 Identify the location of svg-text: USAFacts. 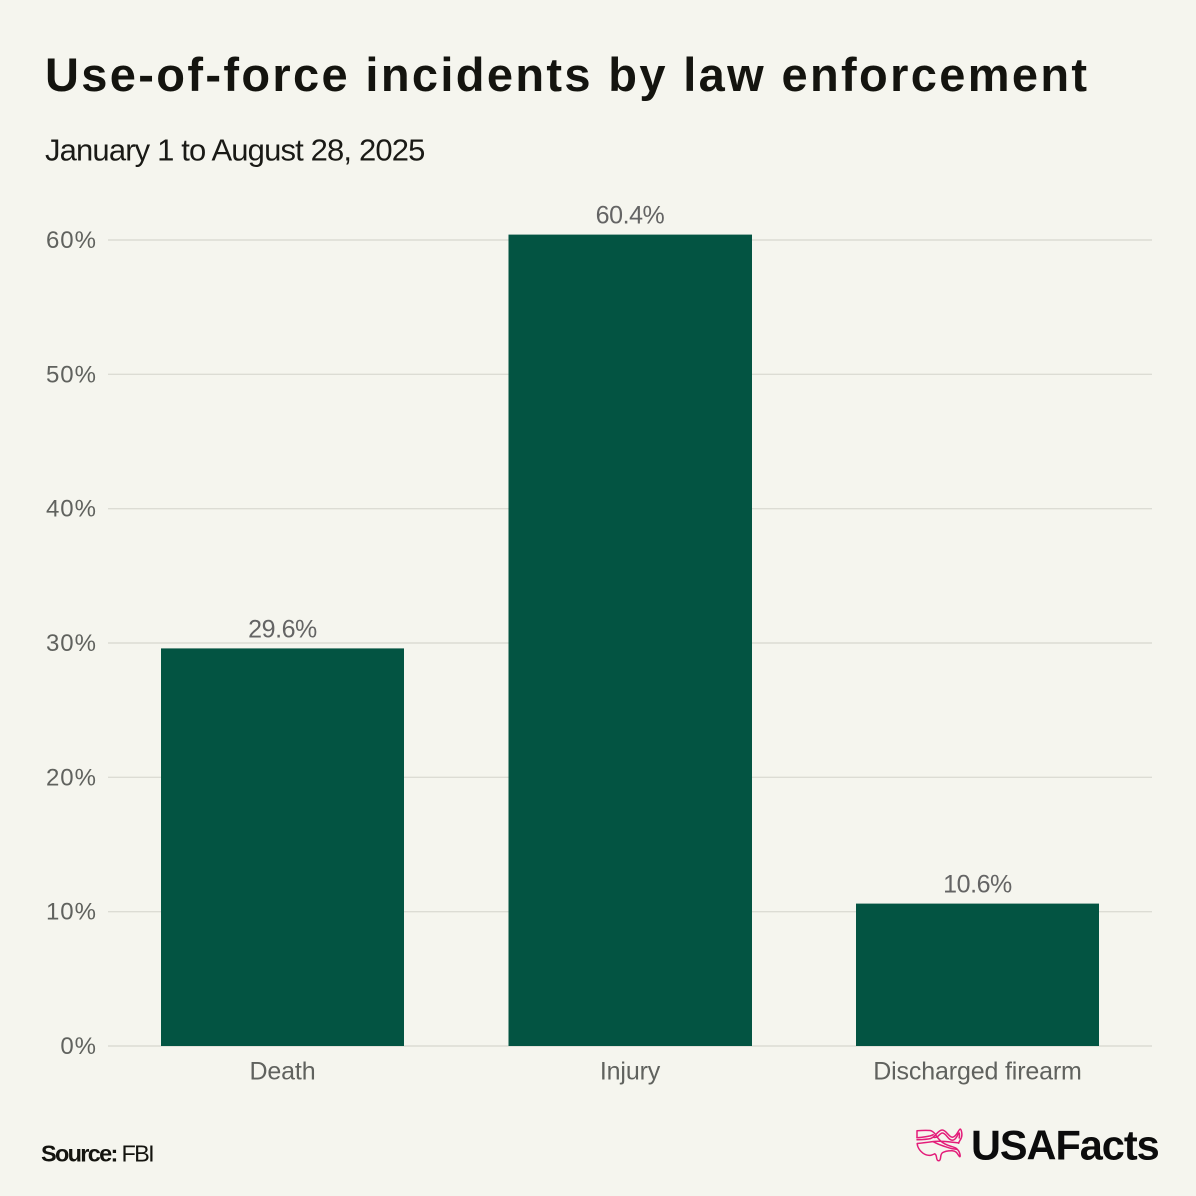
(1065, 1145).